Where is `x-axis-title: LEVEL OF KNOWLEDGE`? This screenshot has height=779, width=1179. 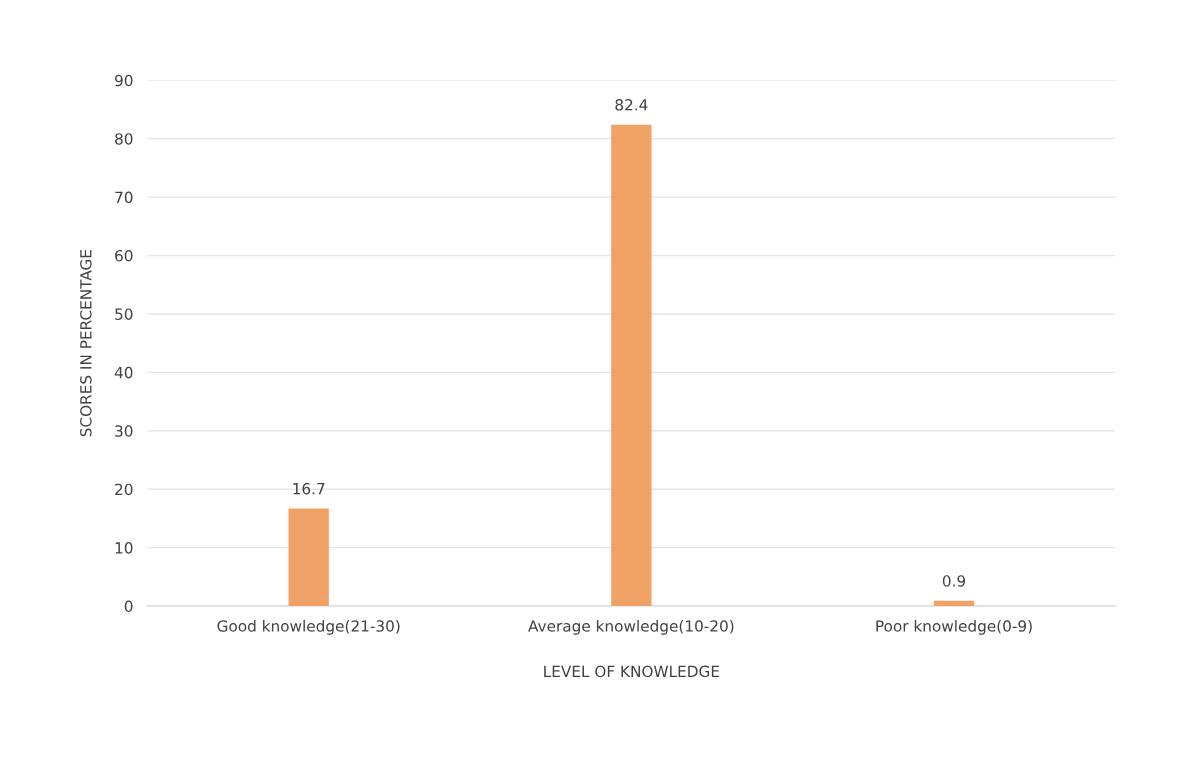
x-axis-title: LEVEL OF KNOWLEDGE is located at coordinates (632, 671).